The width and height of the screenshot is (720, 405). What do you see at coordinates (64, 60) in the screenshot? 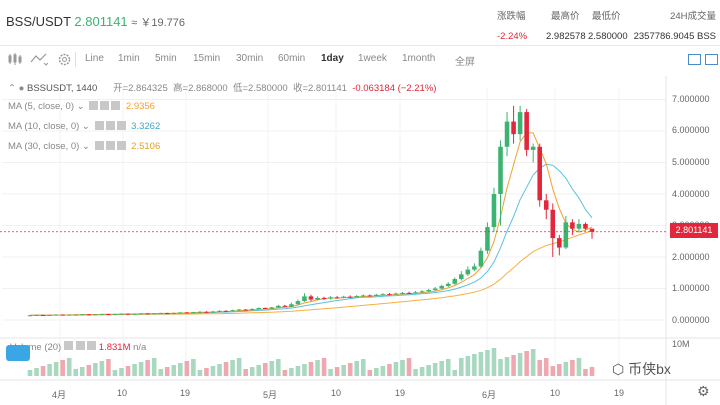
I see `settings-icon` at bounding box center [64, 60].